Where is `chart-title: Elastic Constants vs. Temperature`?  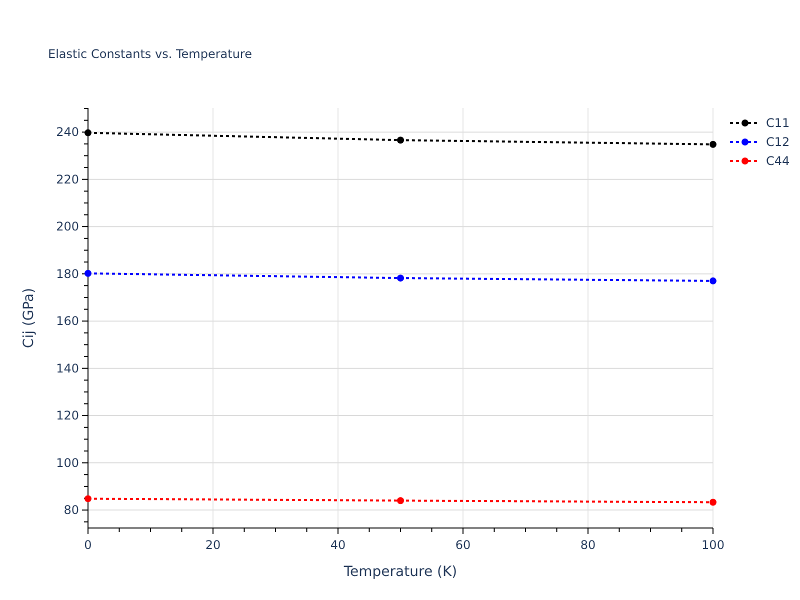 chart-title: Elastic Constants vs. Temperature is located at coordinates (150, 54).